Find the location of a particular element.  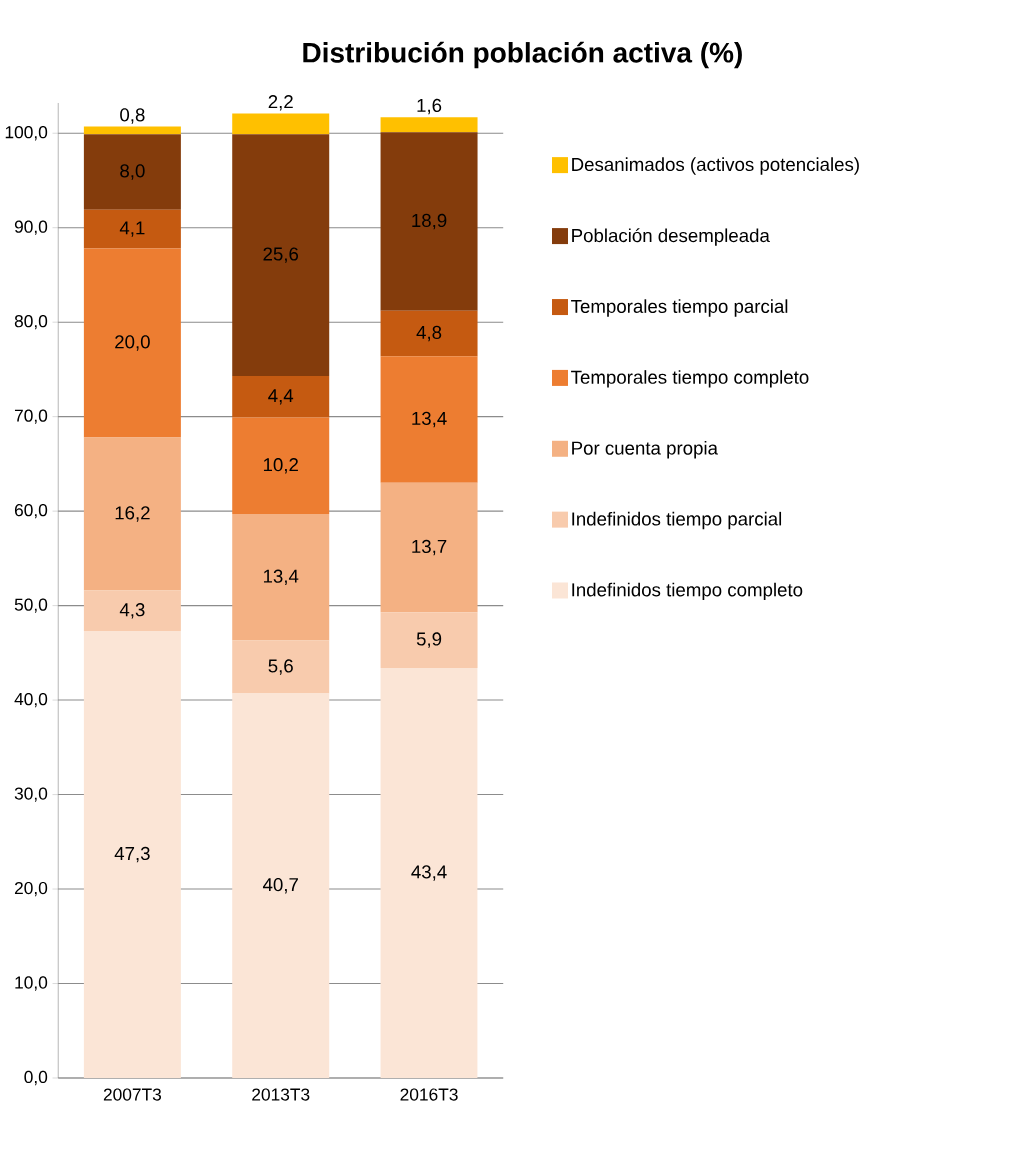

y-tick-label: 30,0 is located at coordinates (30, 794).